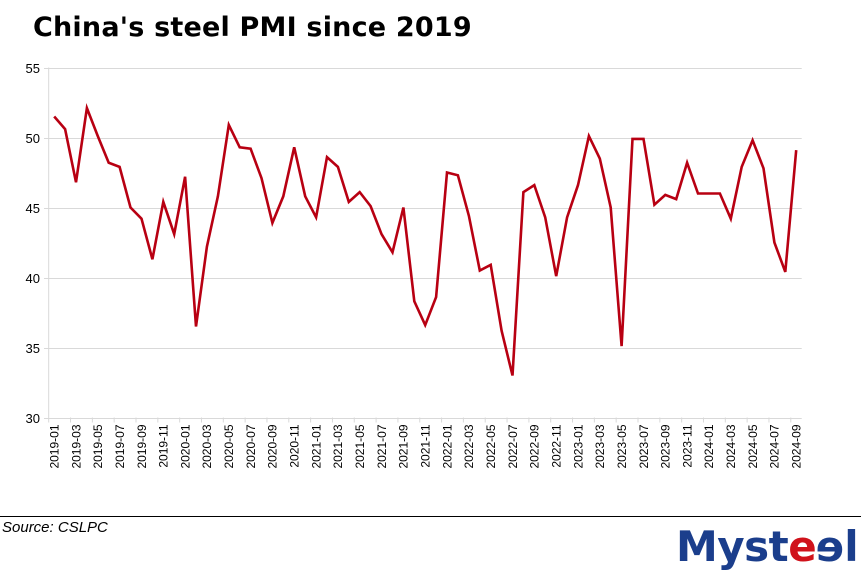 The width and height of the screenshot is (861, 580). I want to click on x-tick-label: 2023-11, so click(687, 445).